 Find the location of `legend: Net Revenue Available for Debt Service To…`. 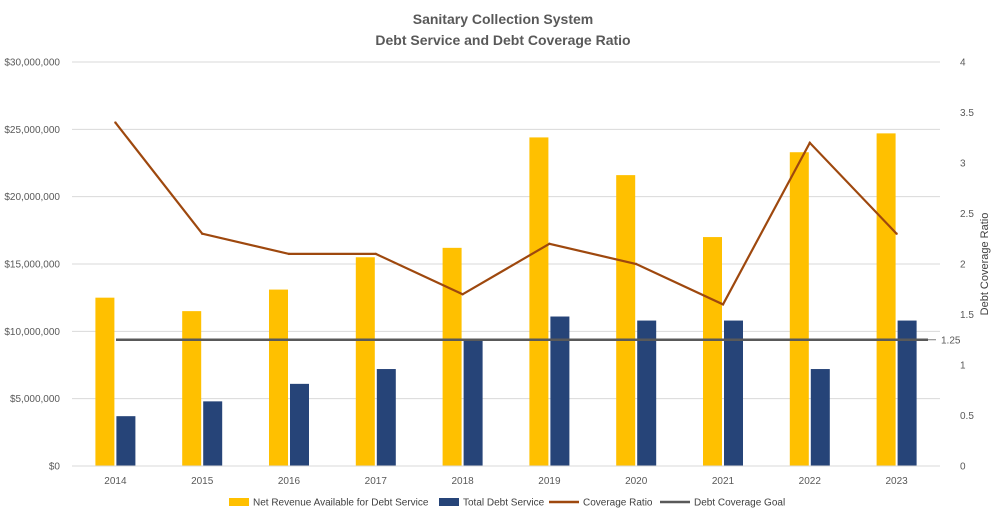

legend: Net Revenue Available for Debt Service To… is located at coordinates (507, 503).